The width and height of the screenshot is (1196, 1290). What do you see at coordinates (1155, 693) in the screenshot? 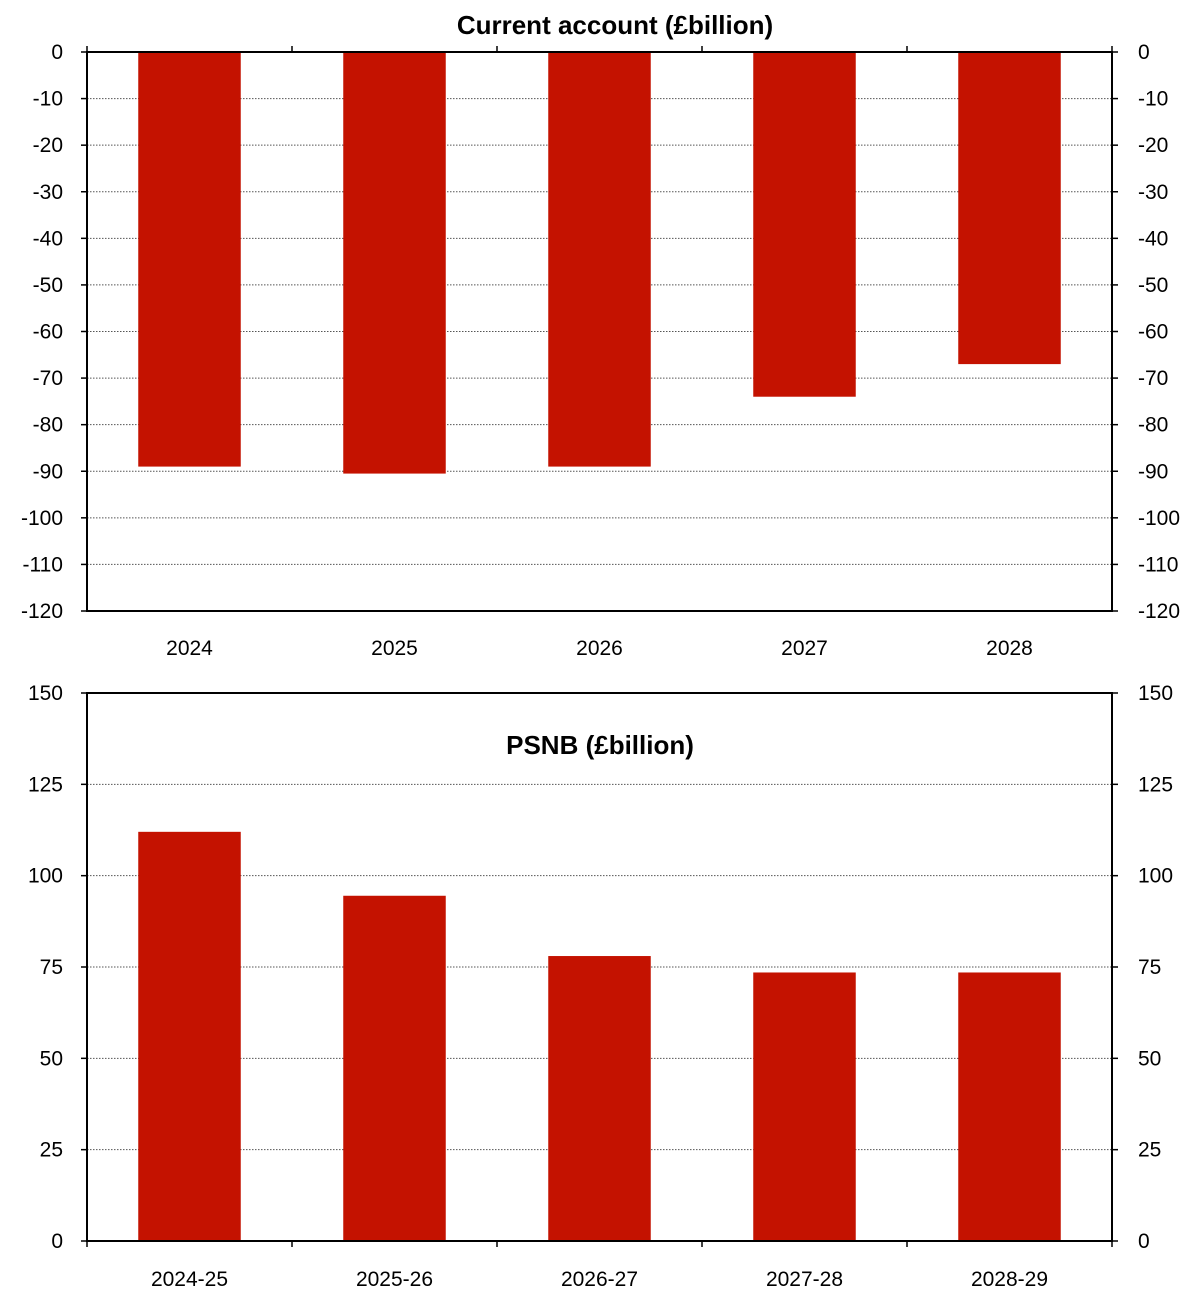
I see `y-tick-label-right: 150` at bounding box center [1155, 693].